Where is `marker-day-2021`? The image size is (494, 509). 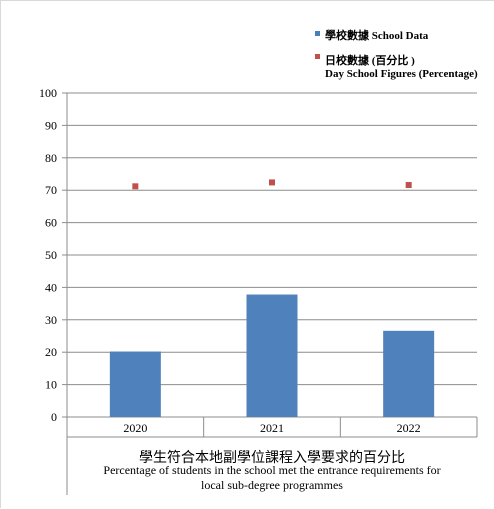 marker-day-2021 is located at coordinates (272, 182).